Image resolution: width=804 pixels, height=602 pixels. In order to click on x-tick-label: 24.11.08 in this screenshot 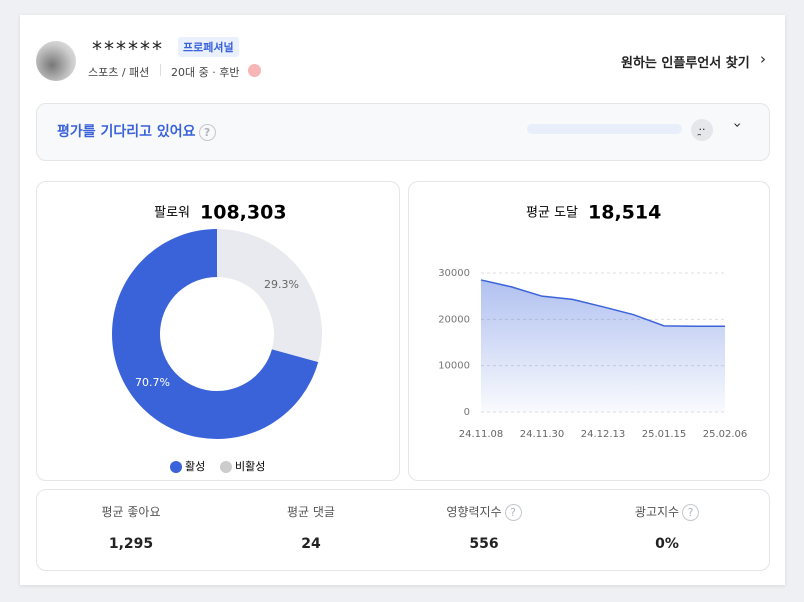, I will do `click(481, 434)`.